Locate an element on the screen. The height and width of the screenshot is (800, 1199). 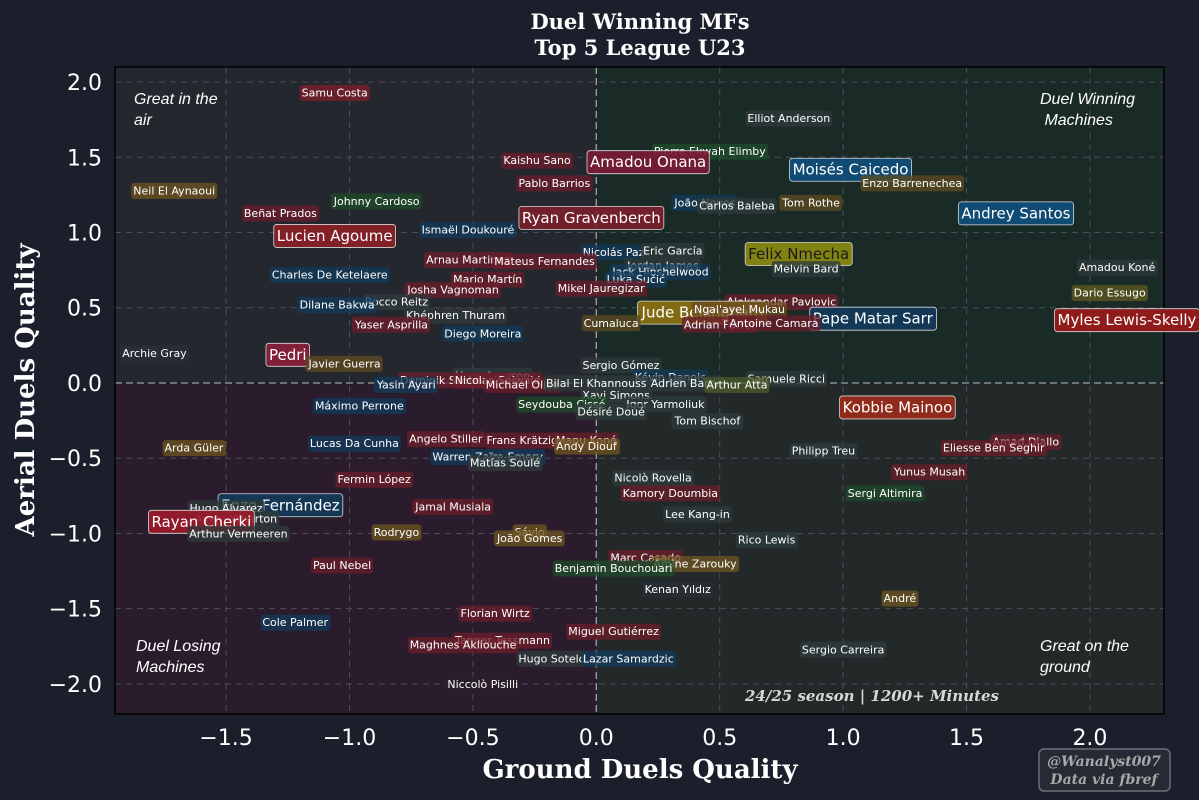
player-point: Philipp Treu is located at coordinates (823, 451).